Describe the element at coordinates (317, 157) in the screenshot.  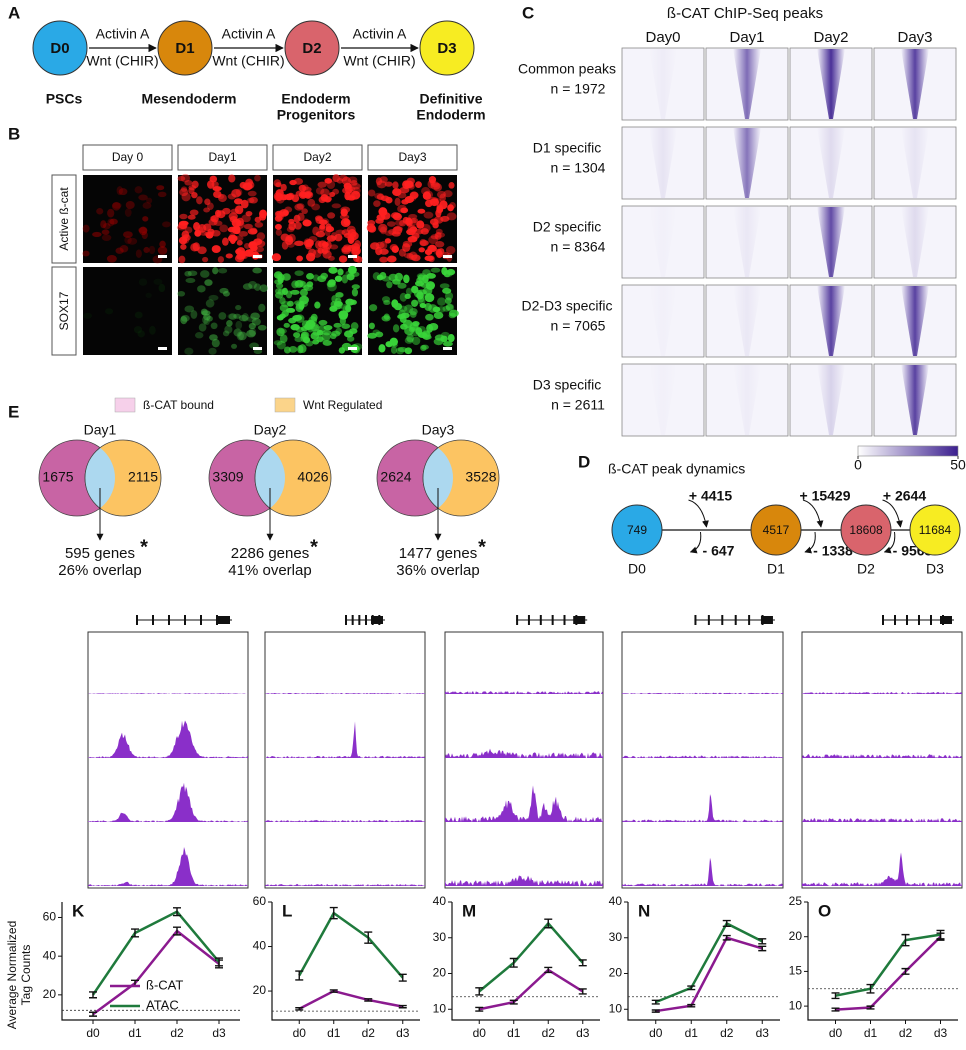
I see `column-label: Day2` at that location.